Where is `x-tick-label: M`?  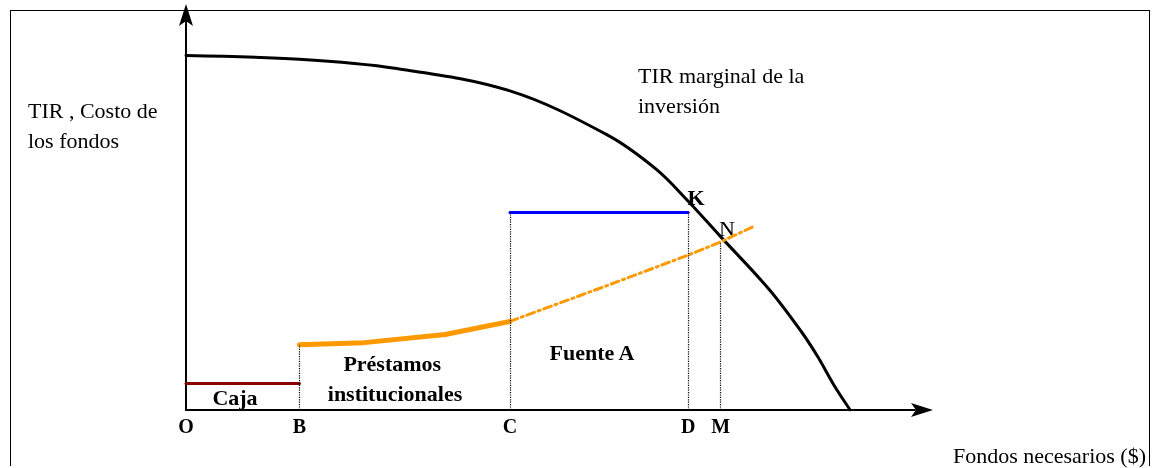
x-tick-label: M is located at coordinates (721, 426).